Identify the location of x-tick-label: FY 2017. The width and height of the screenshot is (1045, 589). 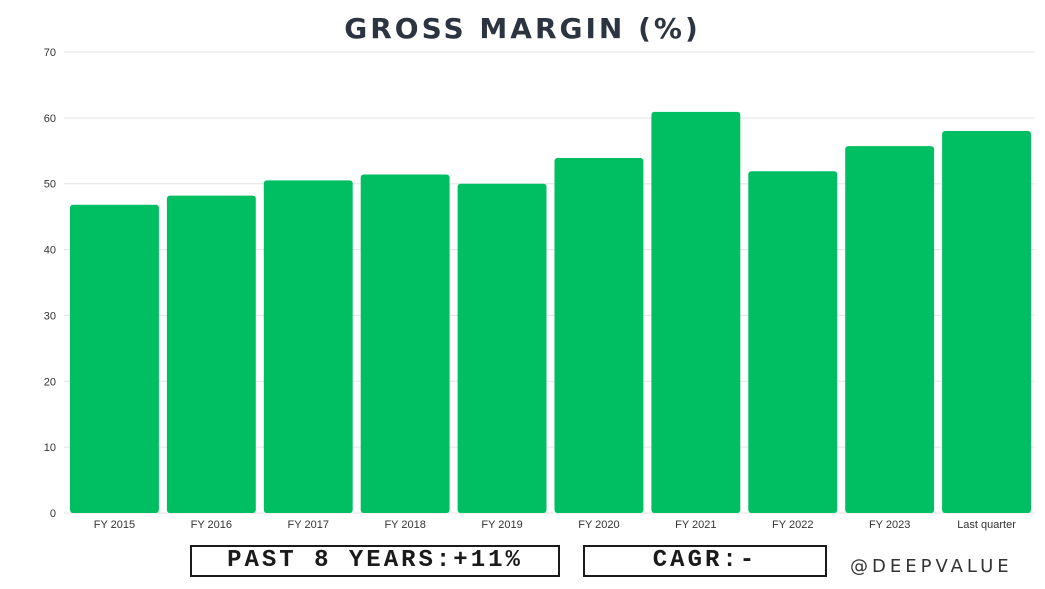
(308, 525).